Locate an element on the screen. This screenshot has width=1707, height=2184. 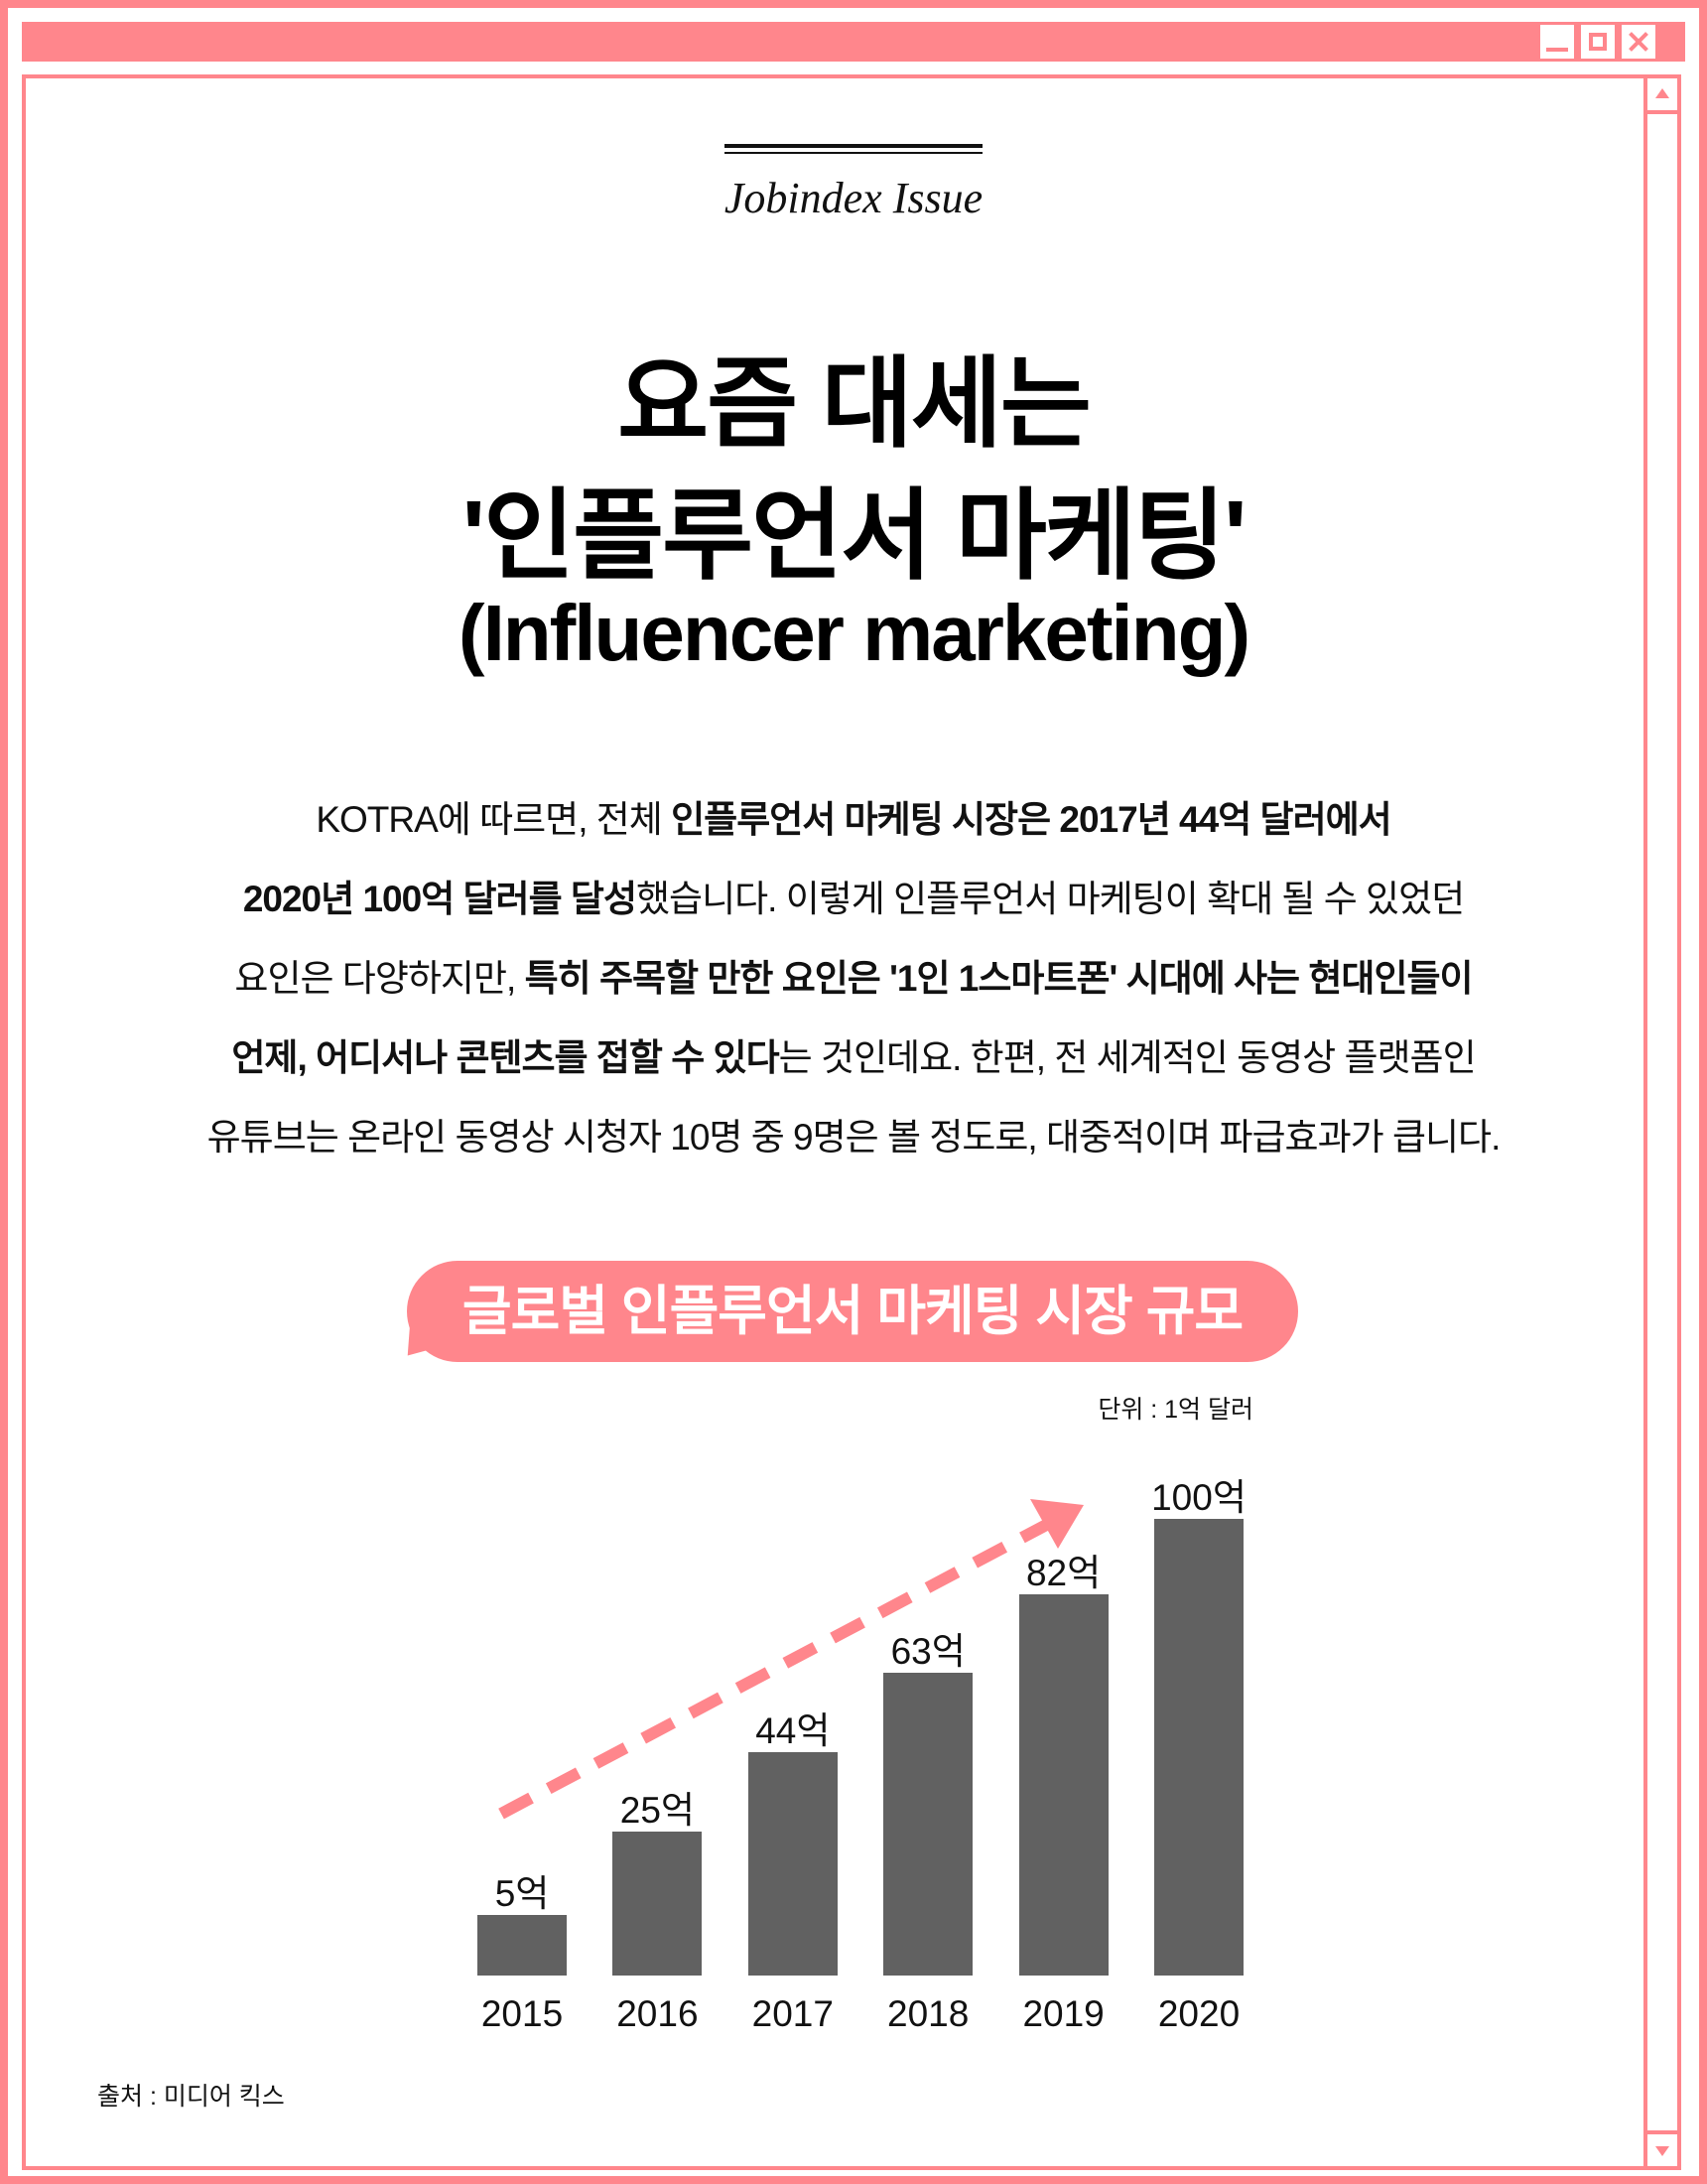
scroll-track is located at coordinates (1662, 1122).